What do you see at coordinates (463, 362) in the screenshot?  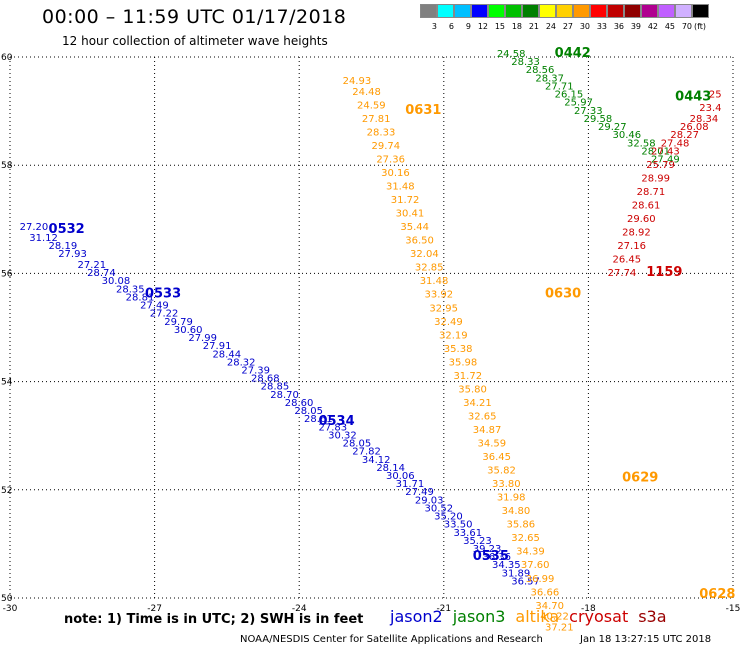 I see `wave-height-label: 35.98` at bounding box center [463, 362].